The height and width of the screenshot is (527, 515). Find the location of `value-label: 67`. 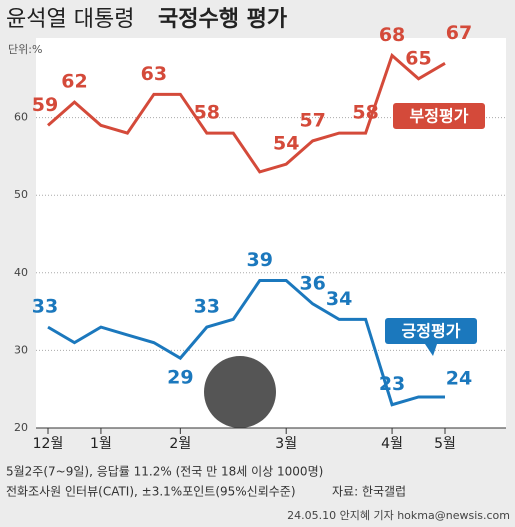

value-label: 67 is located at coordinates (459, 33).